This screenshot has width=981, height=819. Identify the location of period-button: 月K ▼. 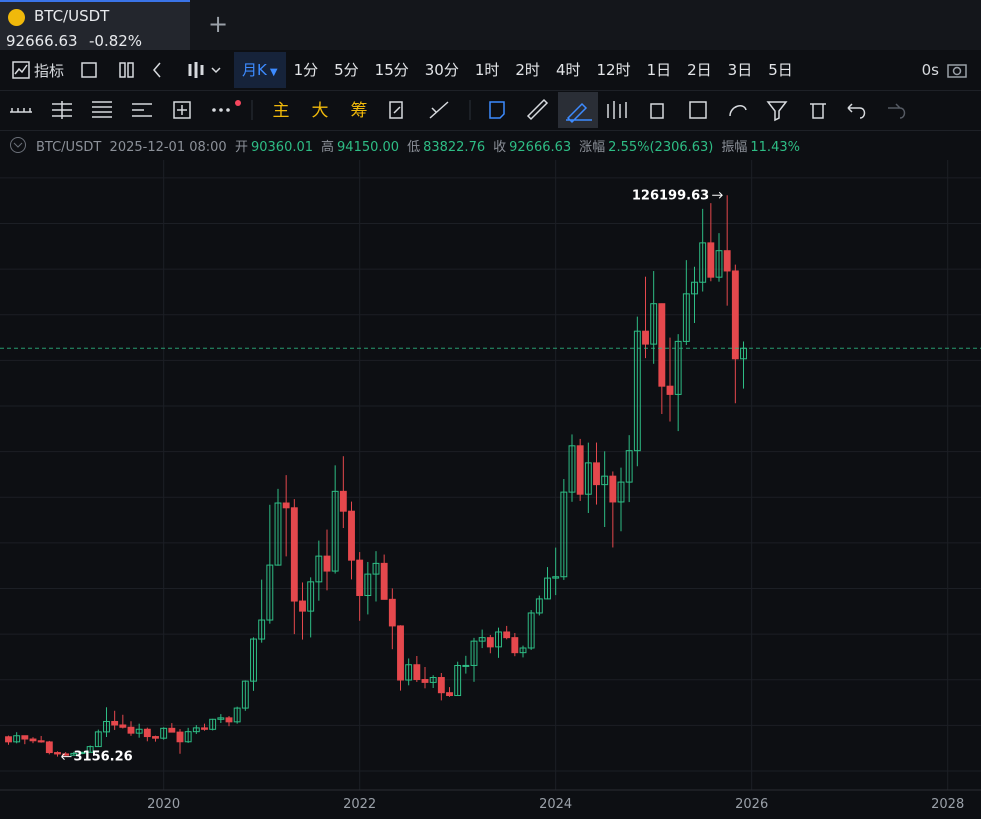
(260, 70).